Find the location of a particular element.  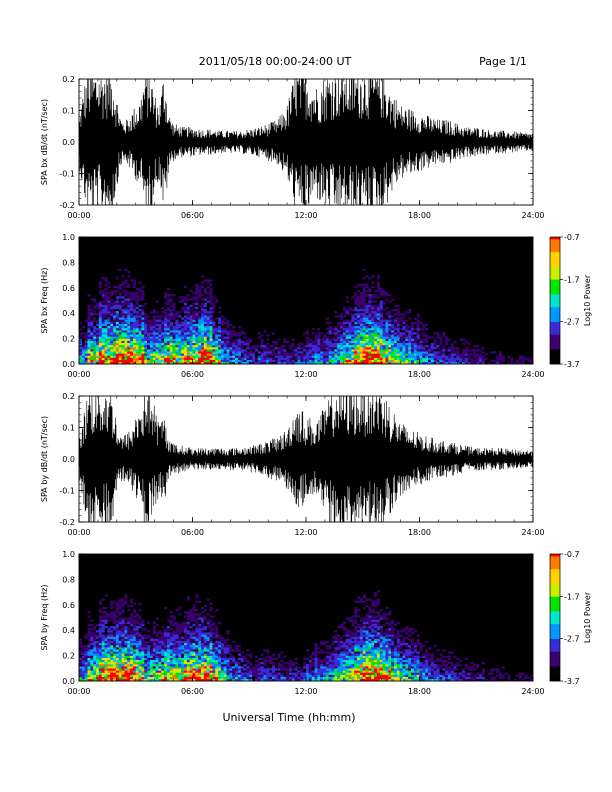

spectrogram-cells is located at coordinates (306, 316).